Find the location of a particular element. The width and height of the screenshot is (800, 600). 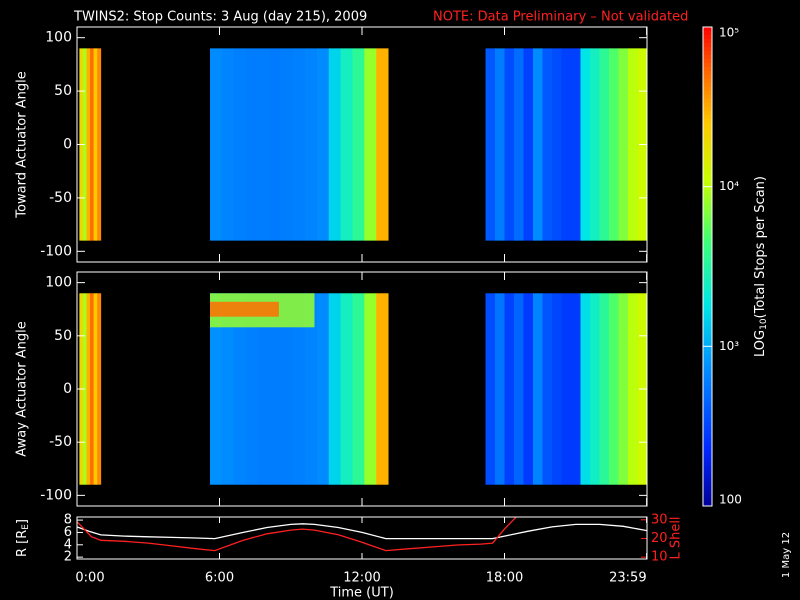

y-axis-label: R [RE] is located at coordinates (23, 538).